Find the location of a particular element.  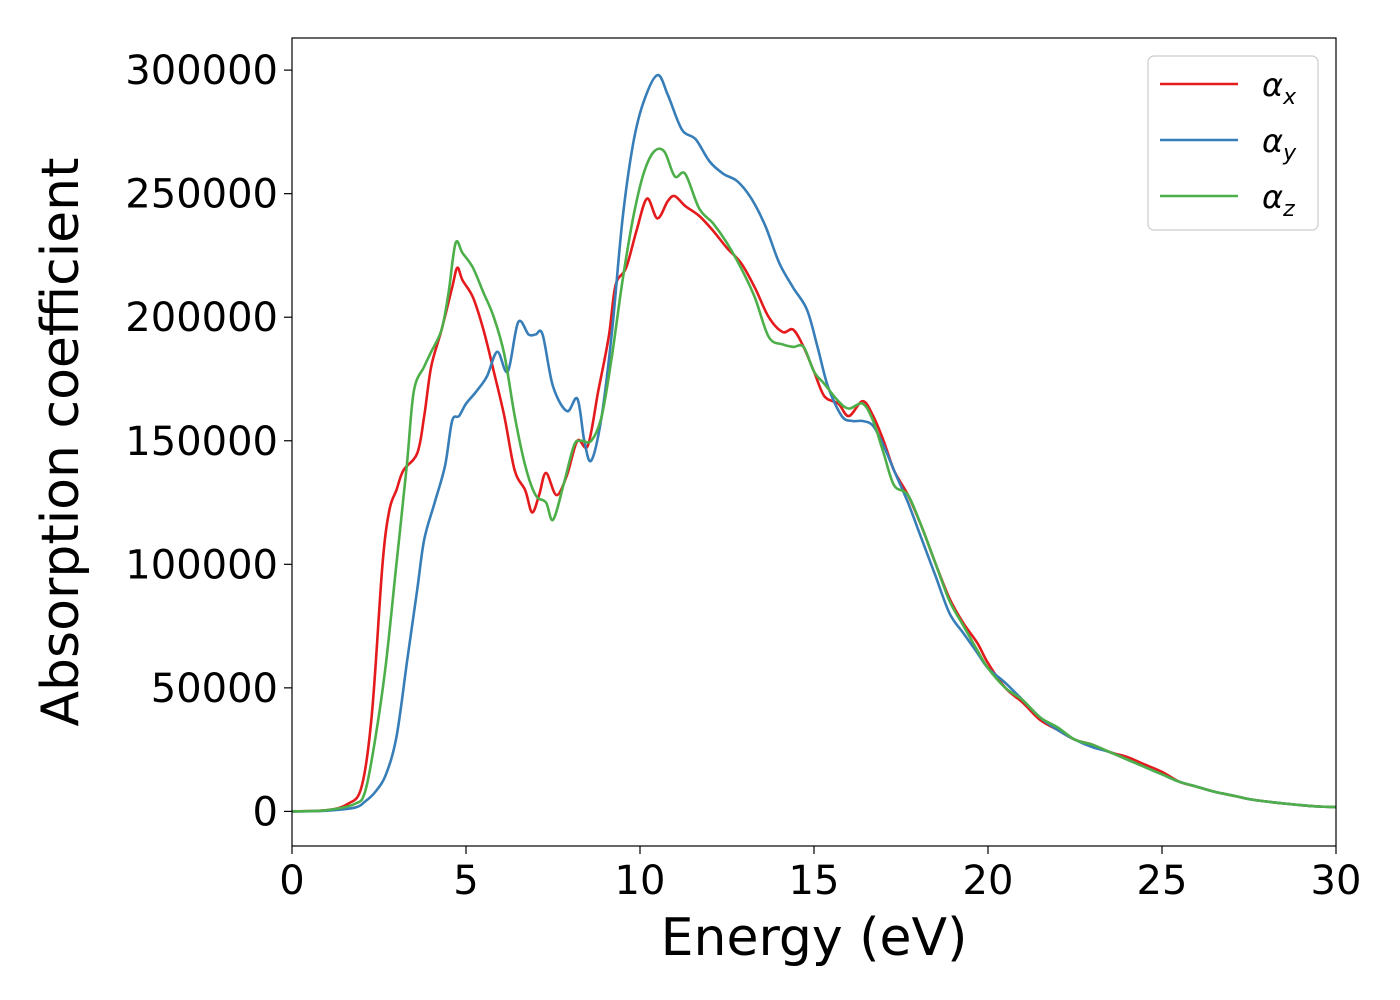

y-tick-label: 100000 is located at coordinates (201, 565).